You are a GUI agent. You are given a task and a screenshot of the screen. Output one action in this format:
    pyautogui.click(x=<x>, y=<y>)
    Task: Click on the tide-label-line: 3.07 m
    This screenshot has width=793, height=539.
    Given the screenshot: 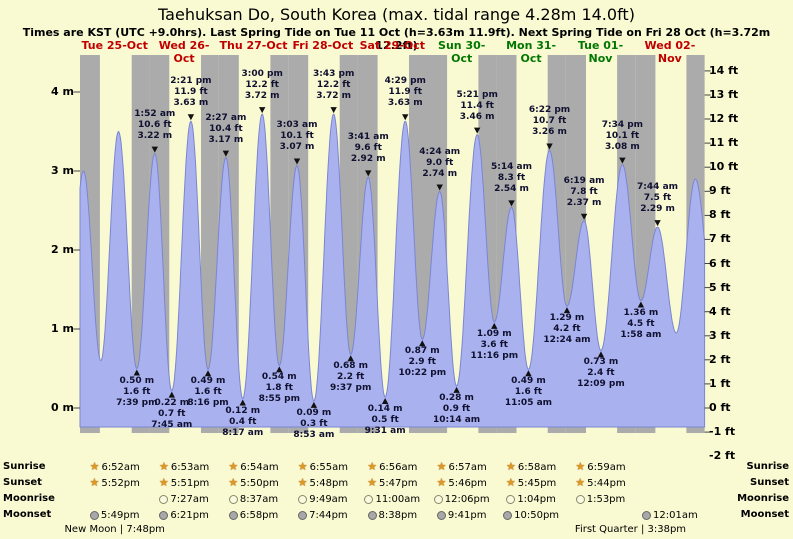 What is the action you would take?
    pyautogui.click(x=297, y=147)
    